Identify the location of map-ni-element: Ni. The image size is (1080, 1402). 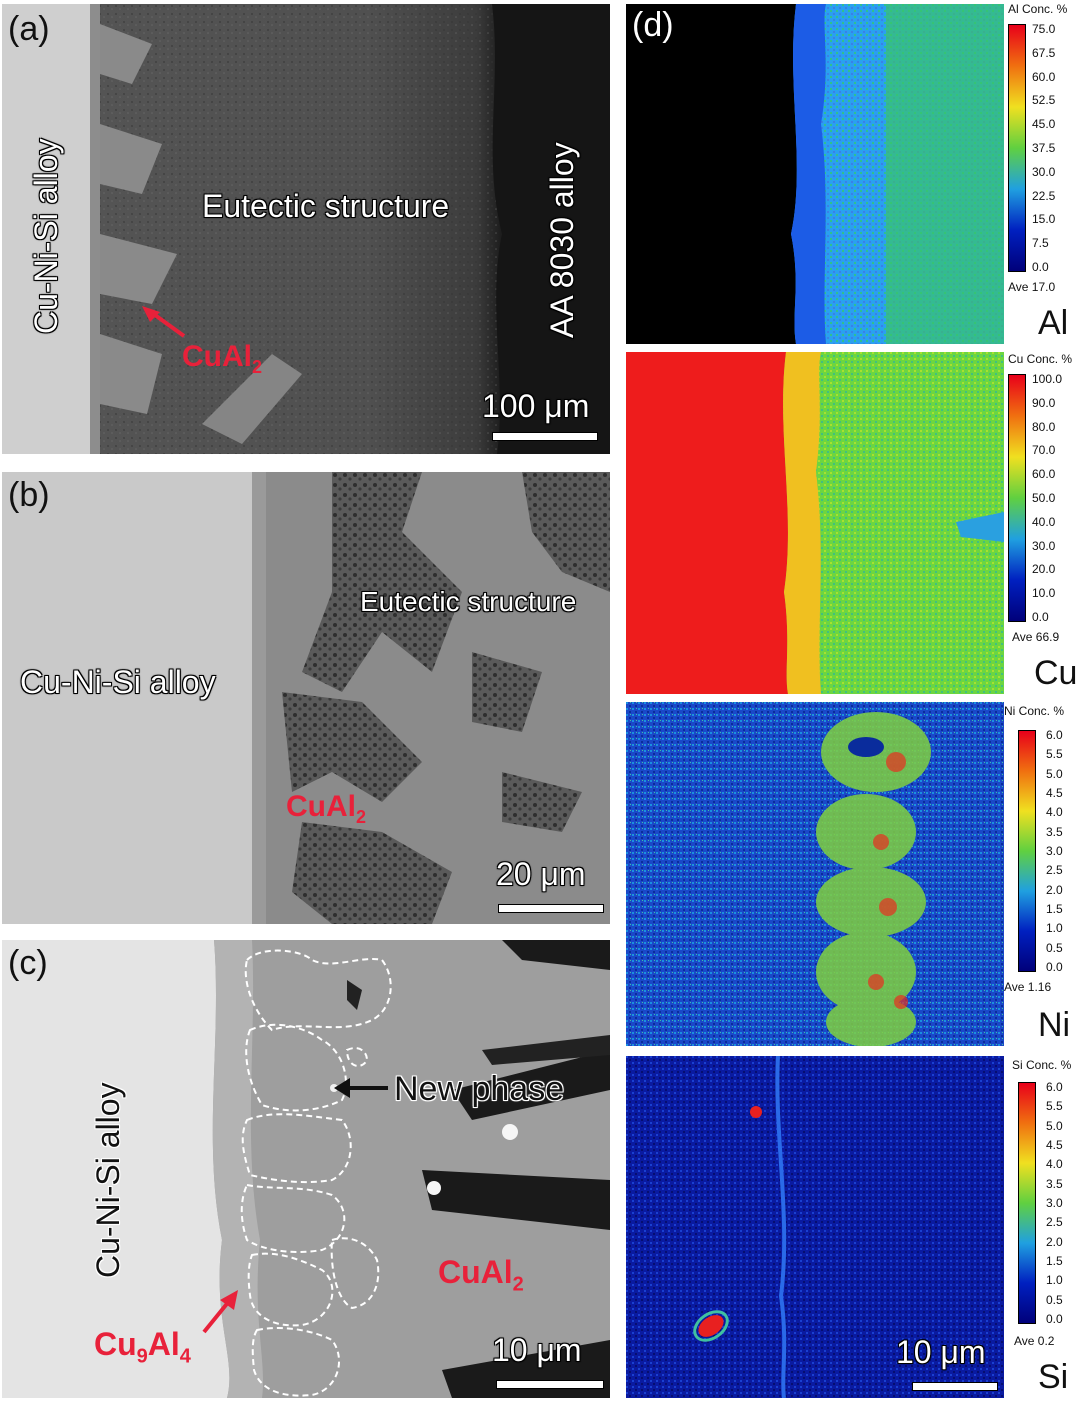
(1054, 1025).